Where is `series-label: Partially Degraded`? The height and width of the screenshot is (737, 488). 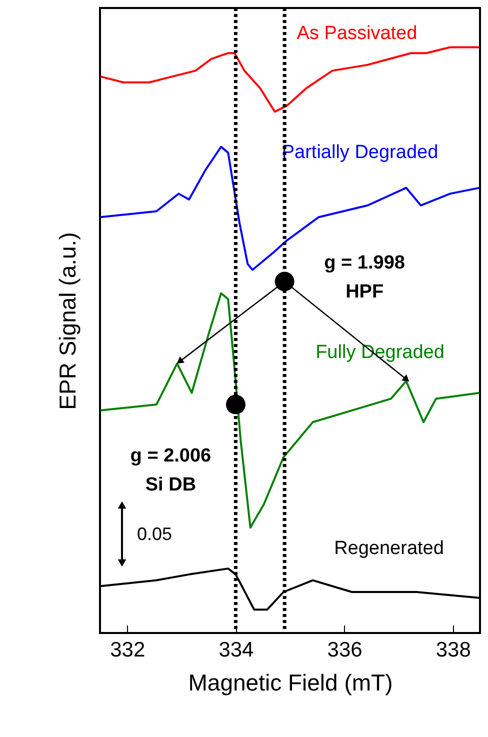
series-label: Partially Degraded is located at coordinates (360, 152).